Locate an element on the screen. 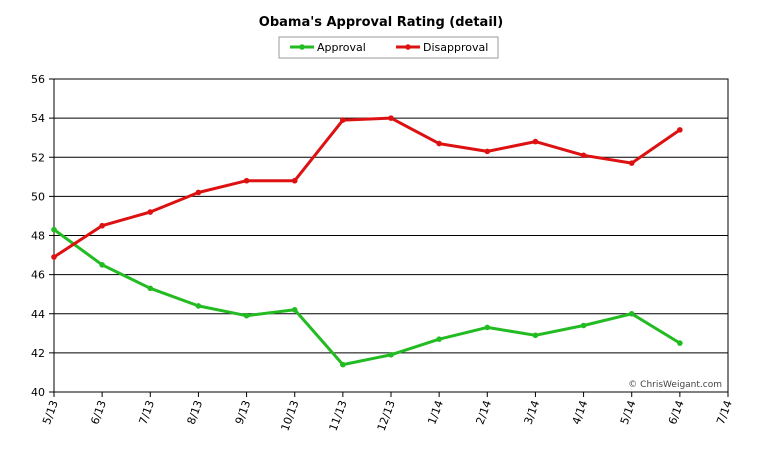 The height and width of the screenshot is (452, 760). y-tick-label: 54 is located at coordinates (38, 118).